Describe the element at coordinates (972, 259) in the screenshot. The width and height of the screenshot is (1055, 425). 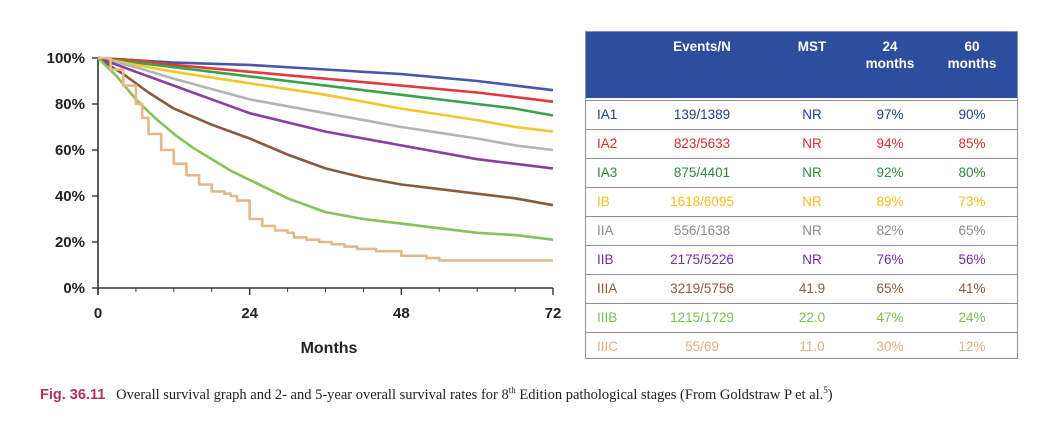
I see `cell-60-months: 56%` at that location.